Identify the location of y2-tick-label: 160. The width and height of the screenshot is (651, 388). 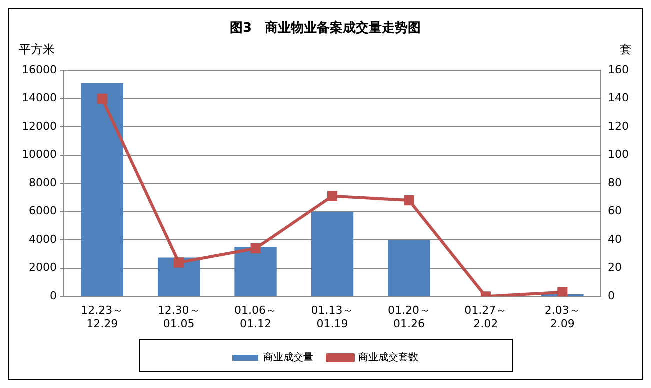
(619, 69).